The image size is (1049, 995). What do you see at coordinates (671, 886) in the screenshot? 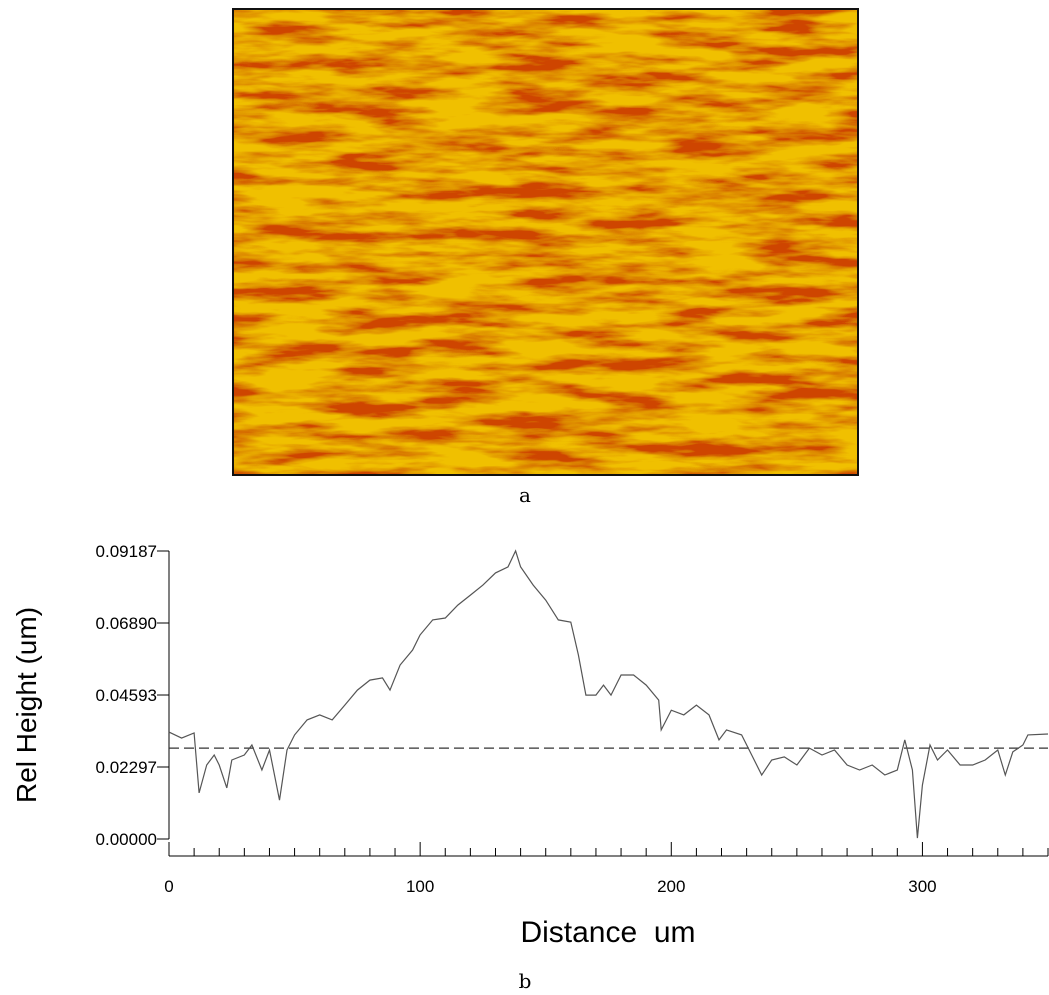
I see `x-tick-label: 200` at bounding box center [671, 886].